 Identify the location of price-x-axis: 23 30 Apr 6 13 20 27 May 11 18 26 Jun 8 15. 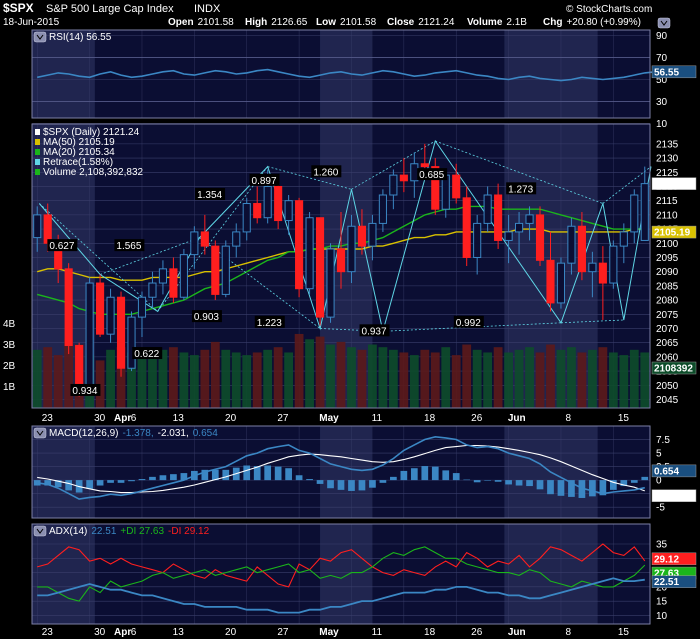
(336, 418).